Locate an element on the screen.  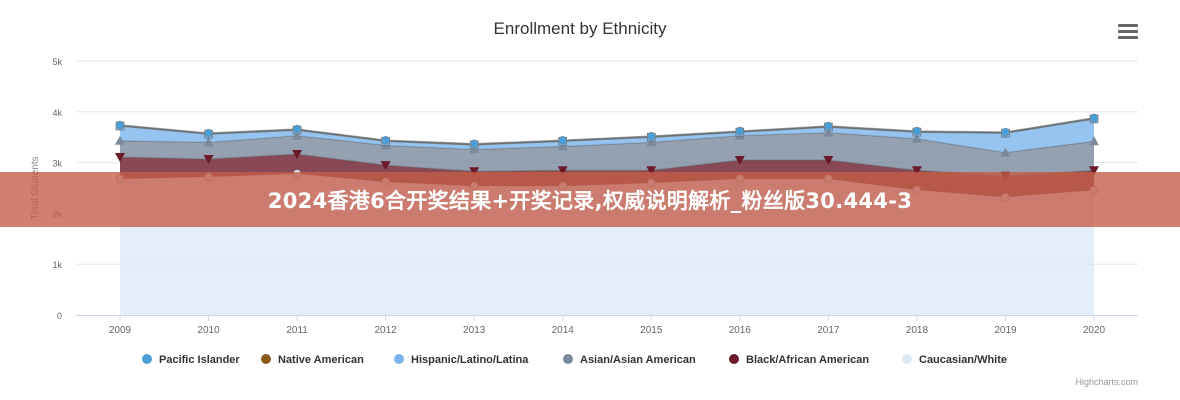
x-tick-label: 2014 is located at coordinates (563, 330).